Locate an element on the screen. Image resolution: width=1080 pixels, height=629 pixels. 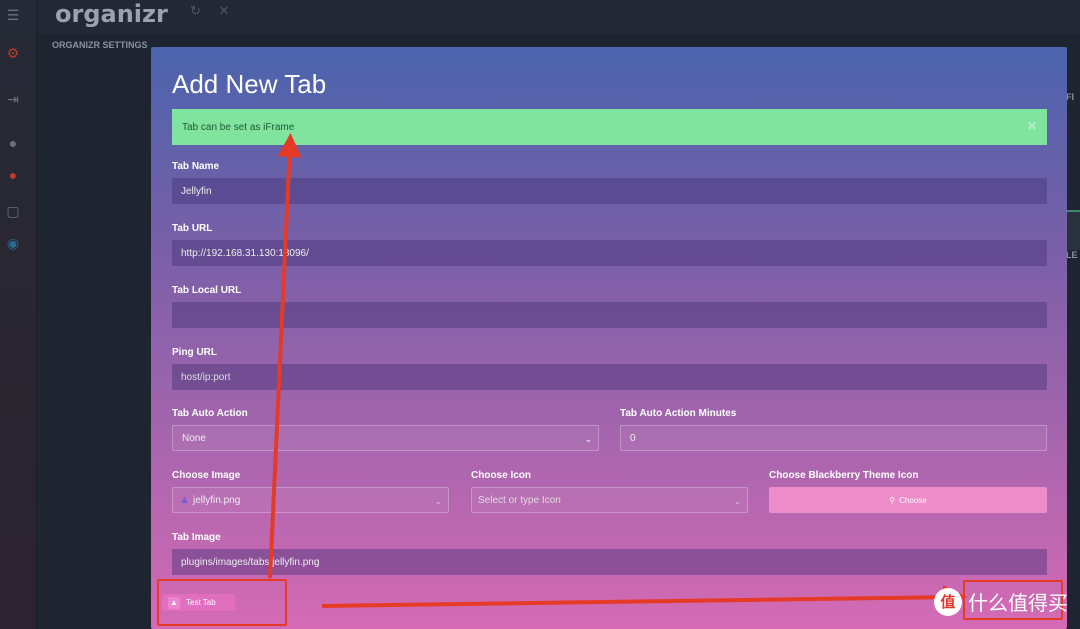
tab-name-input: Jellyfin is located at coordinates (609, 191).